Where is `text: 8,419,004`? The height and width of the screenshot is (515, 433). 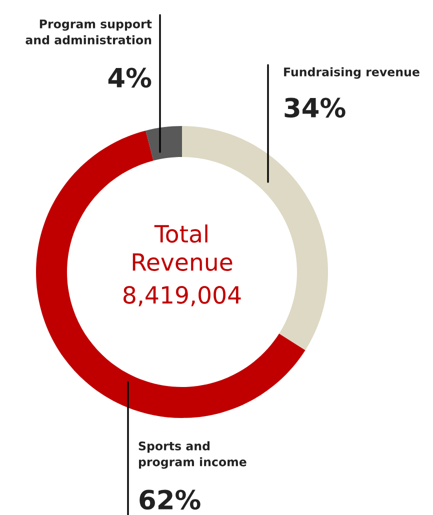
text: 8,419,004 is located at coordinates (182, 296).